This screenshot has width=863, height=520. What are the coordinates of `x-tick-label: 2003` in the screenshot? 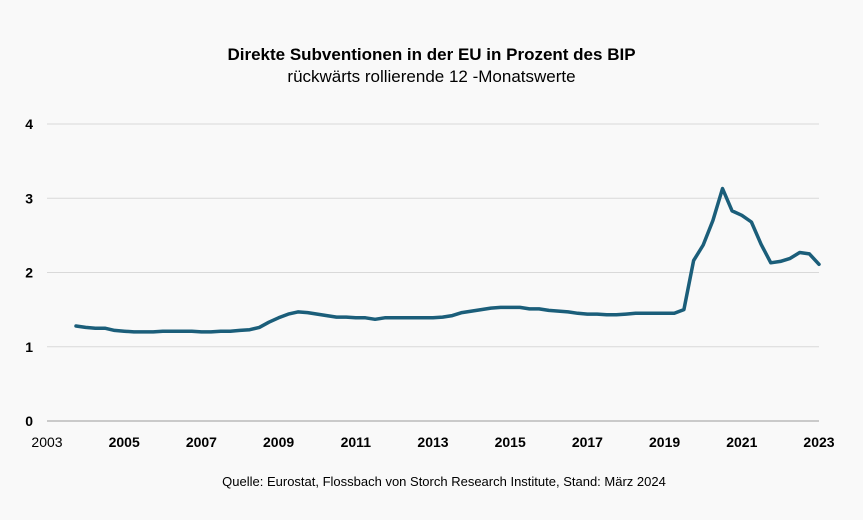 It's located at (46, 442).